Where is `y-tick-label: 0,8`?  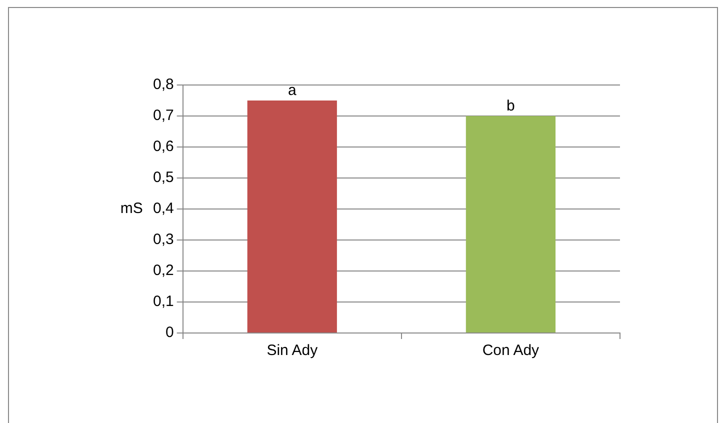
y-tick-label: 0,8 is located at coordinates (163, 85).